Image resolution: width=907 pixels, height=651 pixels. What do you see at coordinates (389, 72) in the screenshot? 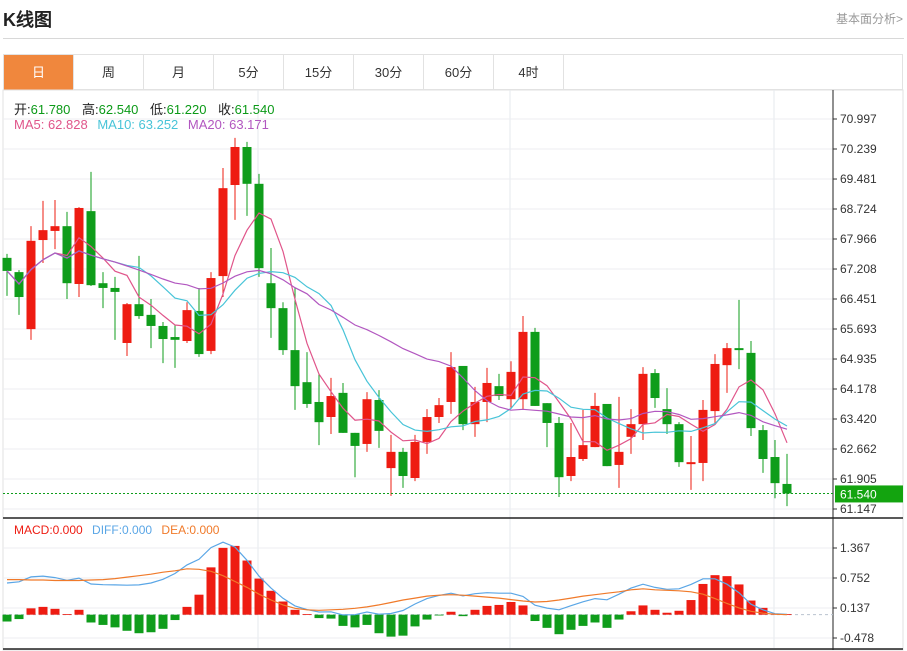
I see `tab-30min: 30分` at bounding box center [389, 72].